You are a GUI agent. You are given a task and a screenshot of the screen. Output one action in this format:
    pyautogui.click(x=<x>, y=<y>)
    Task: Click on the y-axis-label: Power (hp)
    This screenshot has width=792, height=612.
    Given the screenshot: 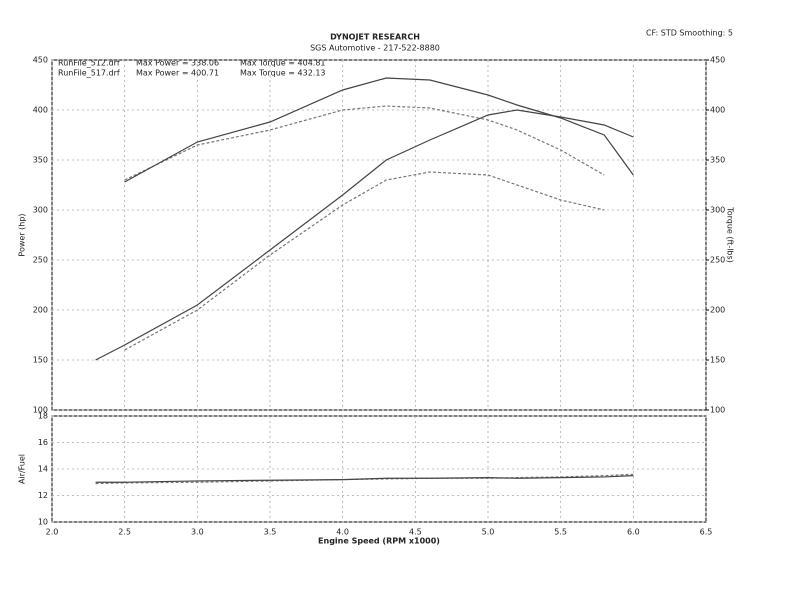 What is the action you would take?
    pyautogui.click(x=22, y=234)
    